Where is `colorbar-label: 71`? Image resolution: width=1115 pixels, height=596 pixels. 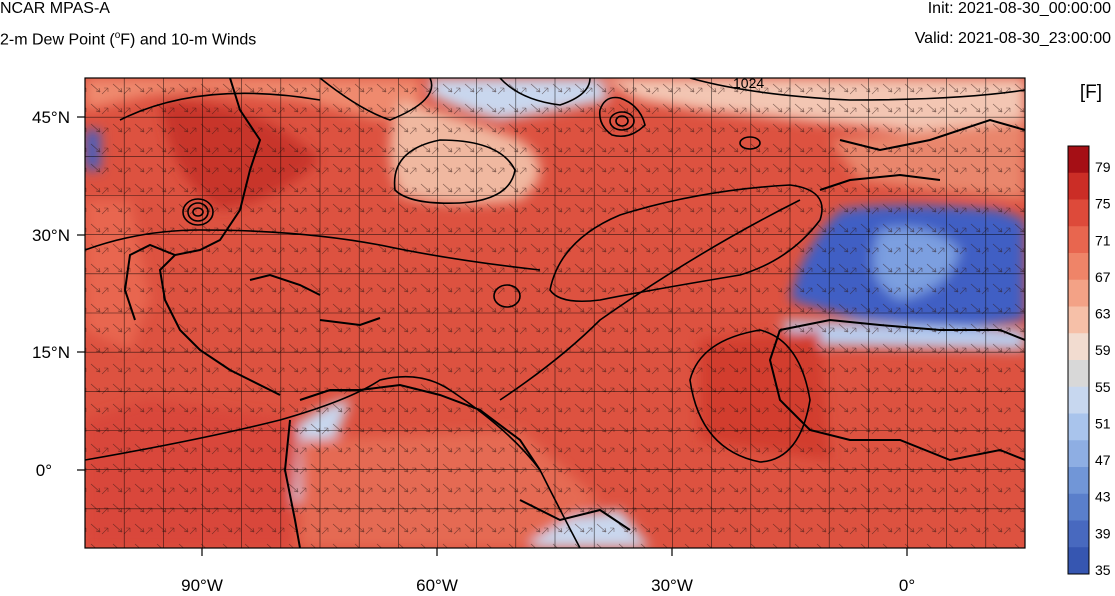
colorbar-label: 71 is located at coordinates (1103, 240).